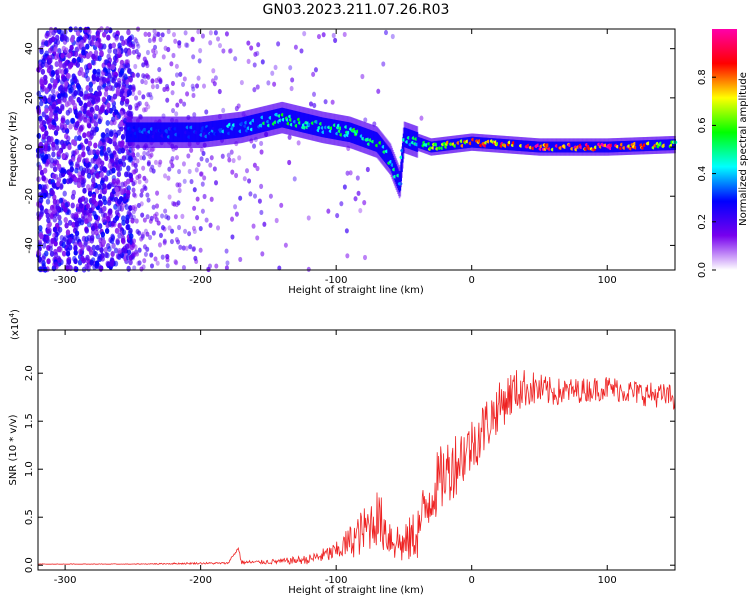  Describe the element at coordinates (702, 77) in the screenshot. I see `colorbar-tick-label: 0.8` at that location.